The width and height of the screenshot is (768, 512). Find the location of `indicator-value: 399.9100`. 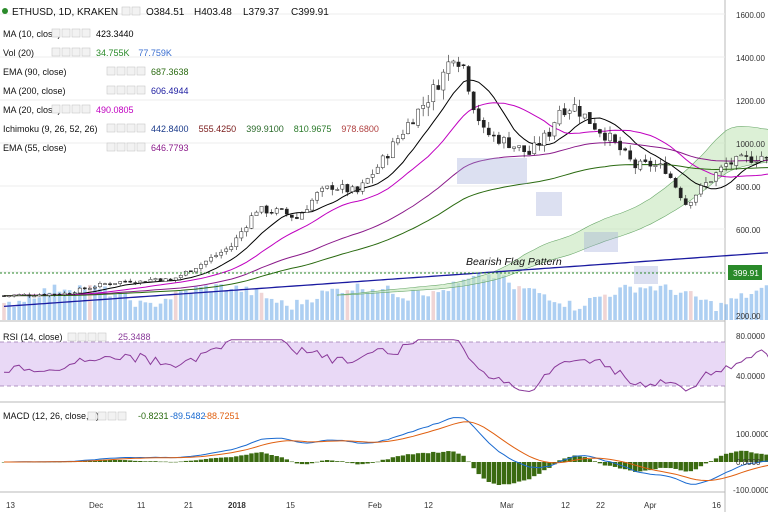

indicator-value: 399.9100 is located at coordinates (265, 129).